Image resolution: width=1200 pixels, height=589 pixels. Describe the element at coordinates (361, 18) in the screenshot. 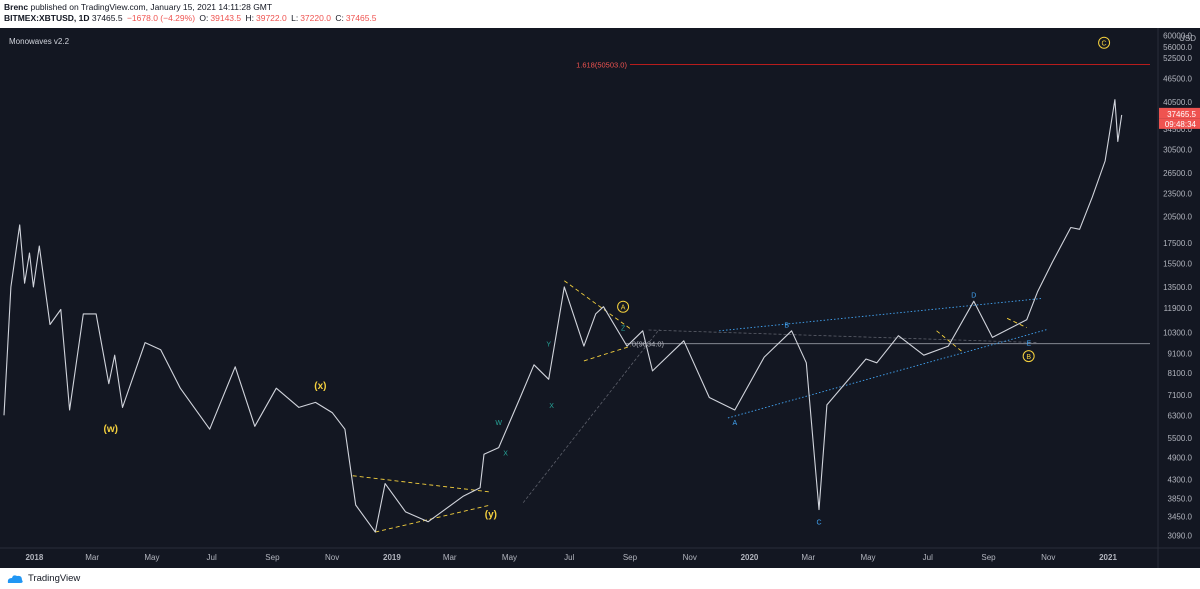

I see `close-value: 37465.5` at that location.